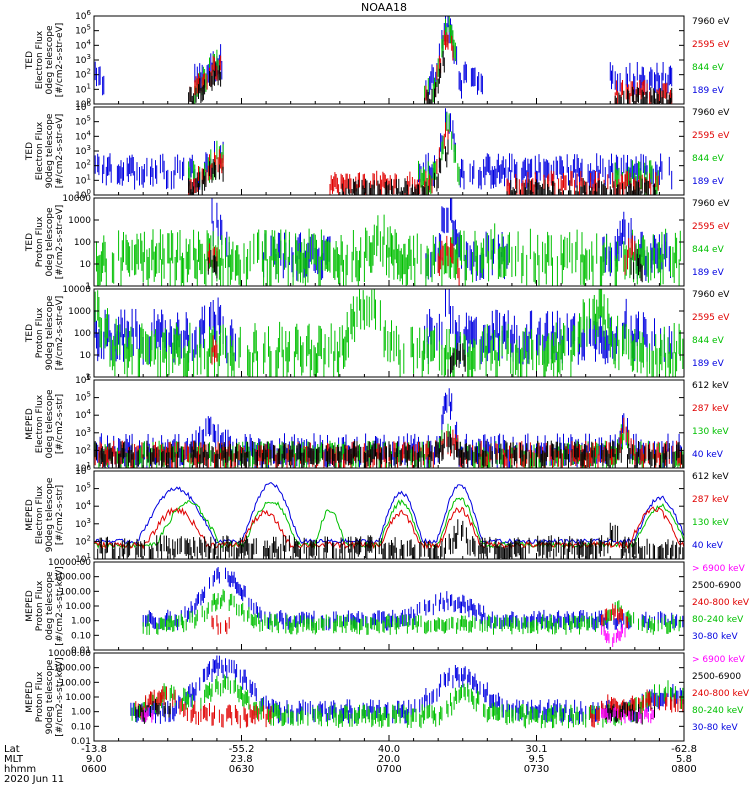  What do you see at coordinates (34, 779) in the screenshot?
I see `footer-date-label: 2020 Jun 11` at bounding box center [34, 779].